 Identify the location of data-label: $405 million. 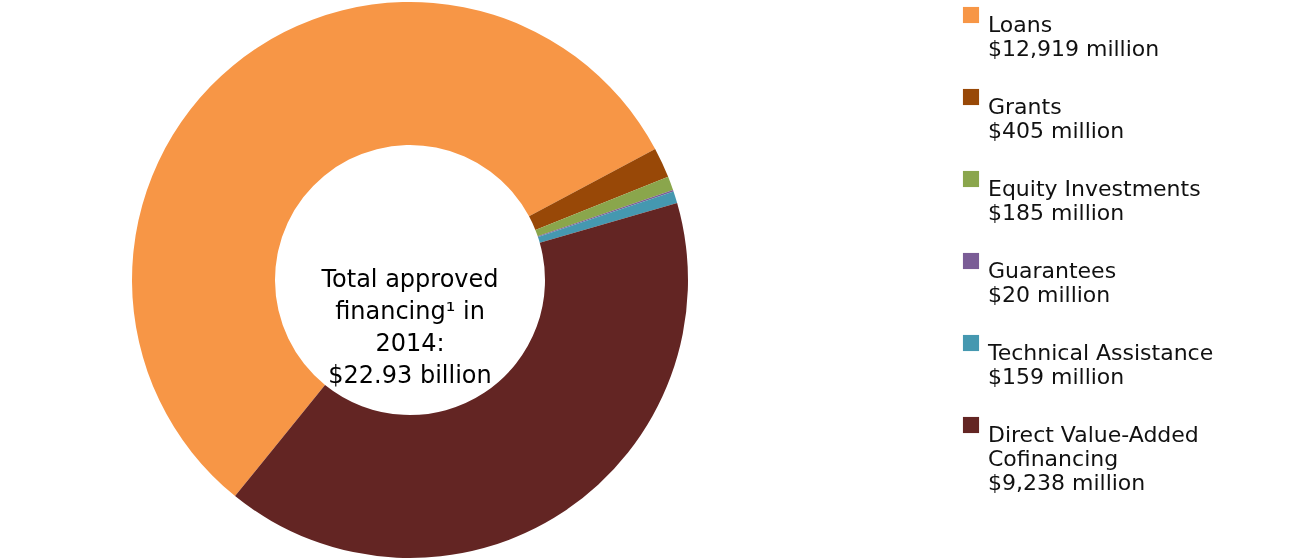
(1056, 130).